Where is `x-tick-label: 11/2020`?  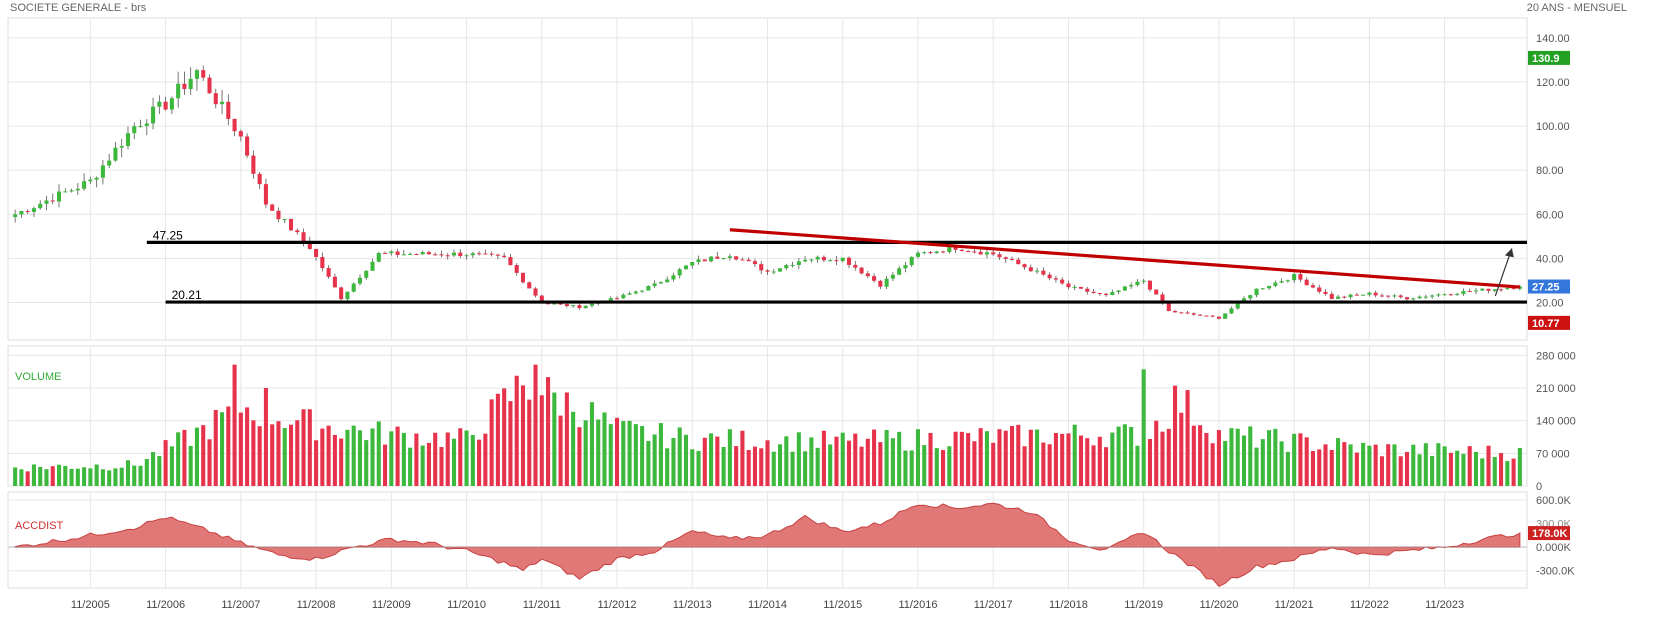 x-tick-label: 11/2020 is located at coordinates (1218, 605).